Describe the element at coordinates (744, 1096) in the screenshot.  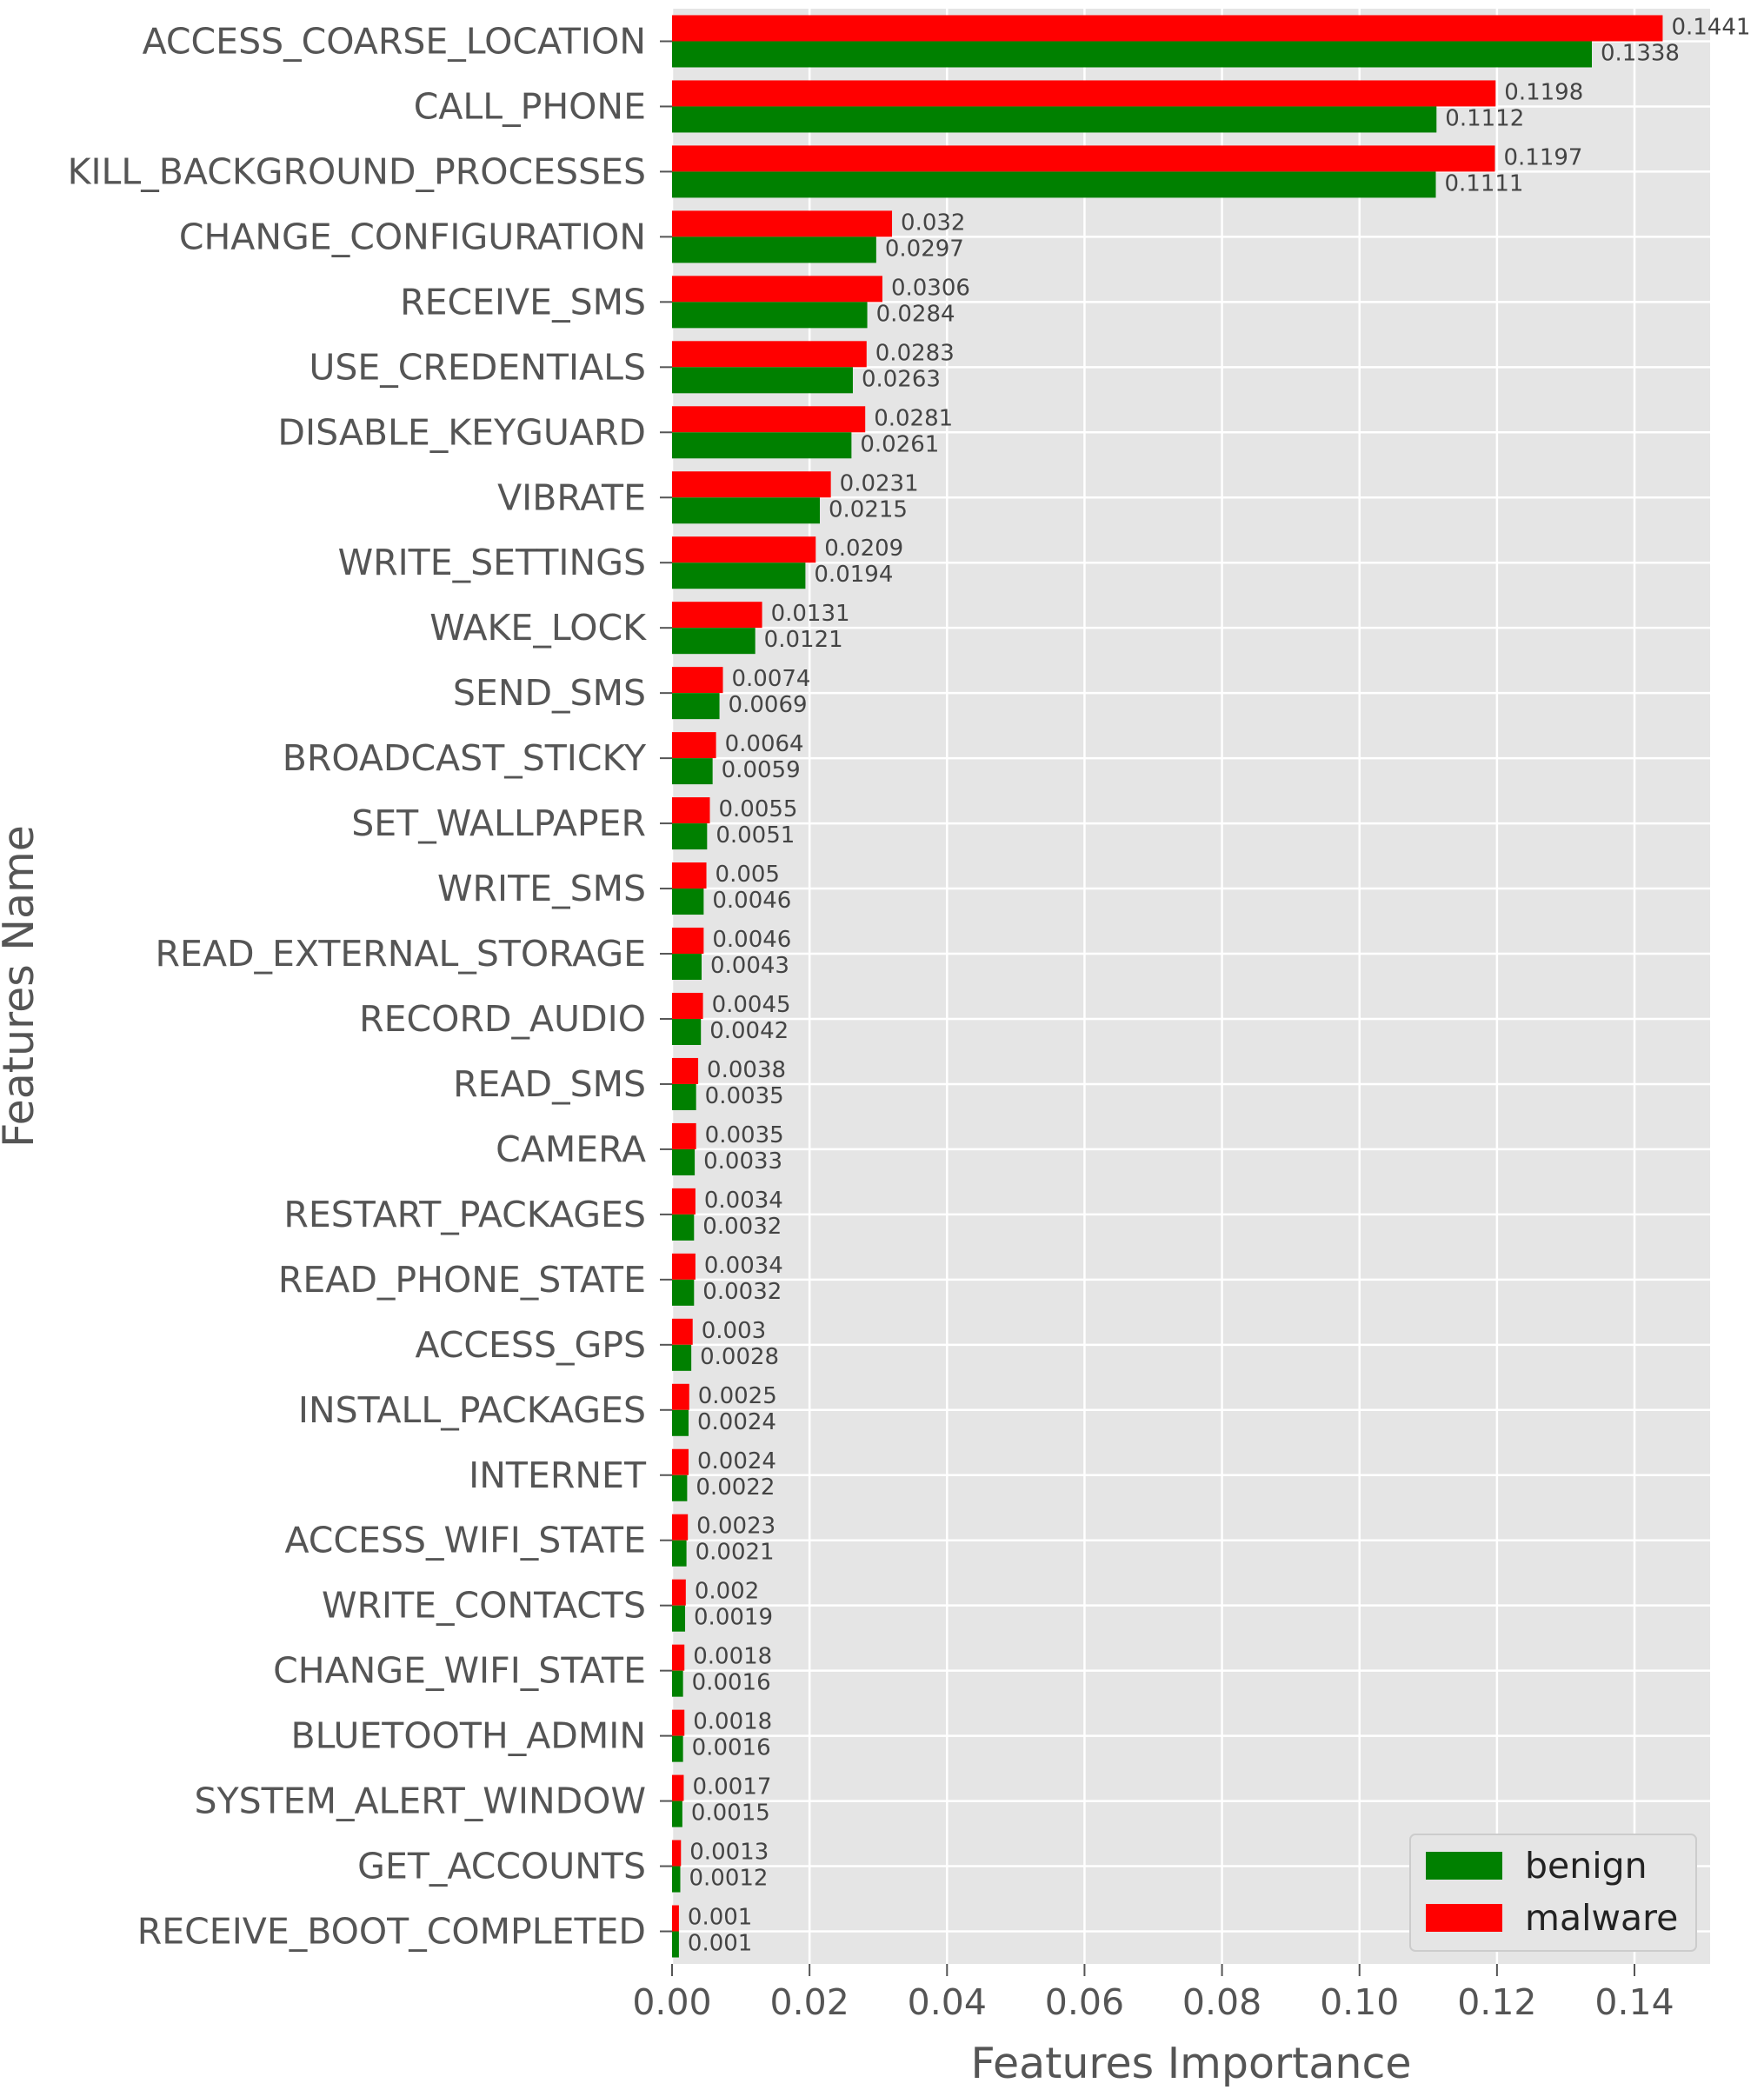
I see `value-label-benign: 0.0035` at that location.